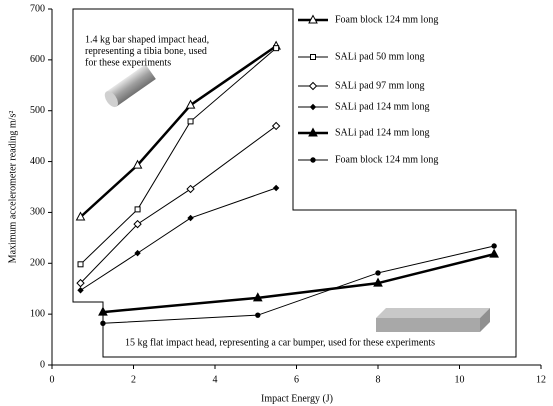 The image size is (553, 406). I want to click on legend-label: SALi pad 97 mm long, so click(379, 85).